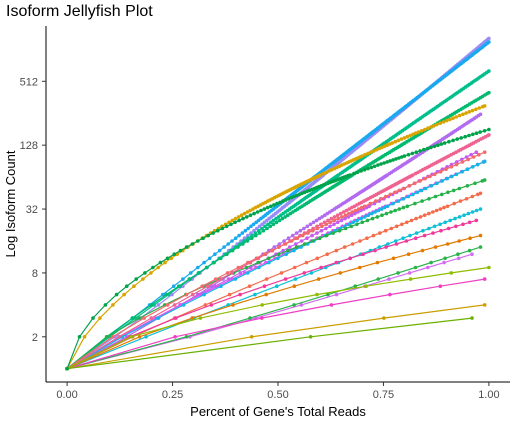  Describe the element at coordinates (488, 395) in the screenshot. I see `x-tick-label: 1.00` at that location.